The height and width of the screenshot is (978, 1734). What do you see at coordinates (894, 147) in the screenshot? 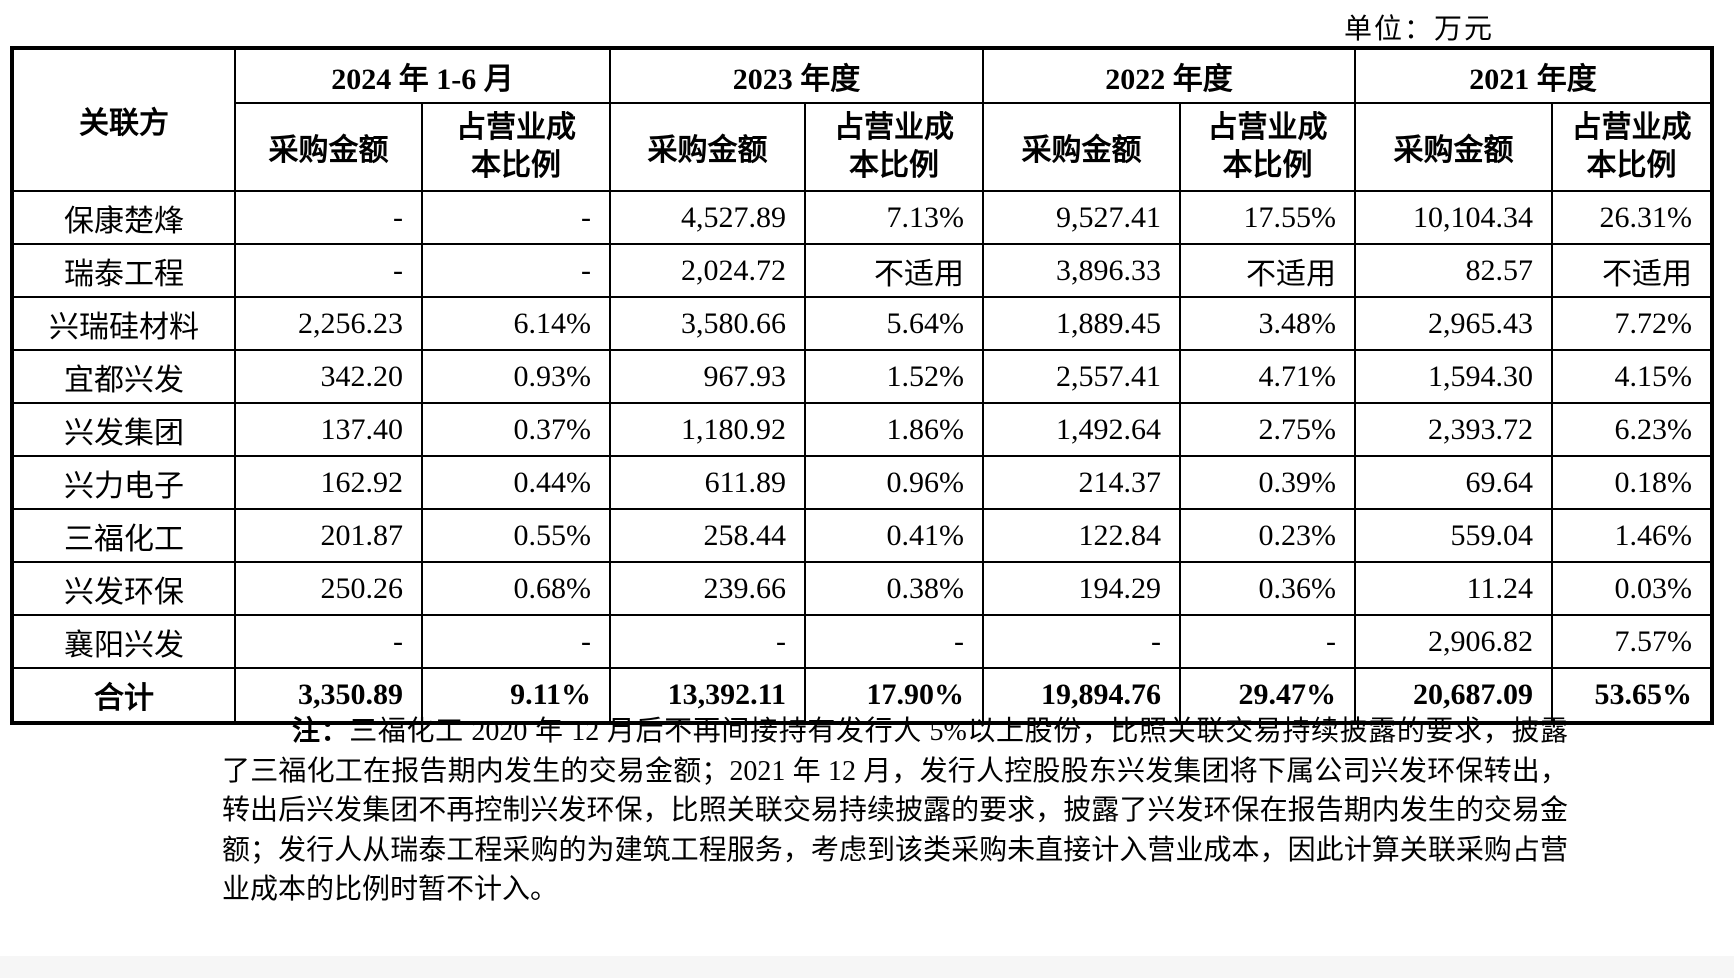
I see `subheader-ratio-2023: 占营业成 本比例` at bounding box center [894, 147].